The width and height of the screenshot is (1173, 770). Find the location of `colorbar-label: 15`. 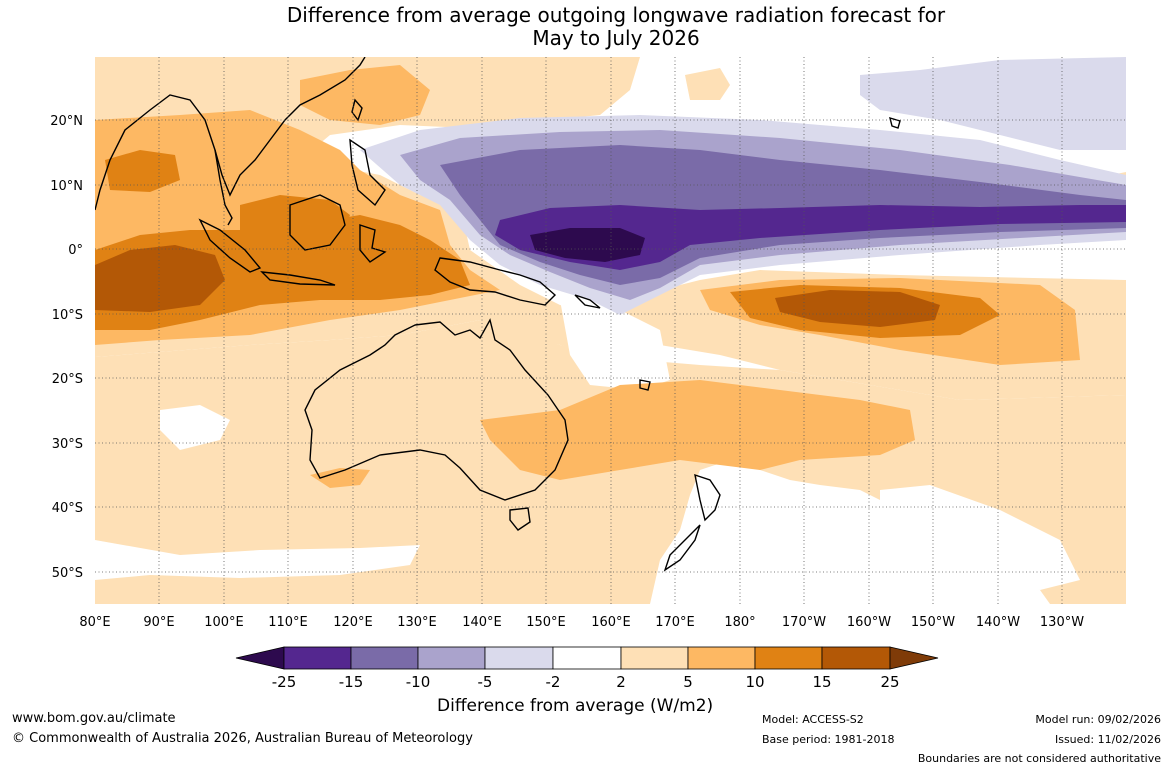

colorbar-label: 15 is located at coordinates (822, 682).